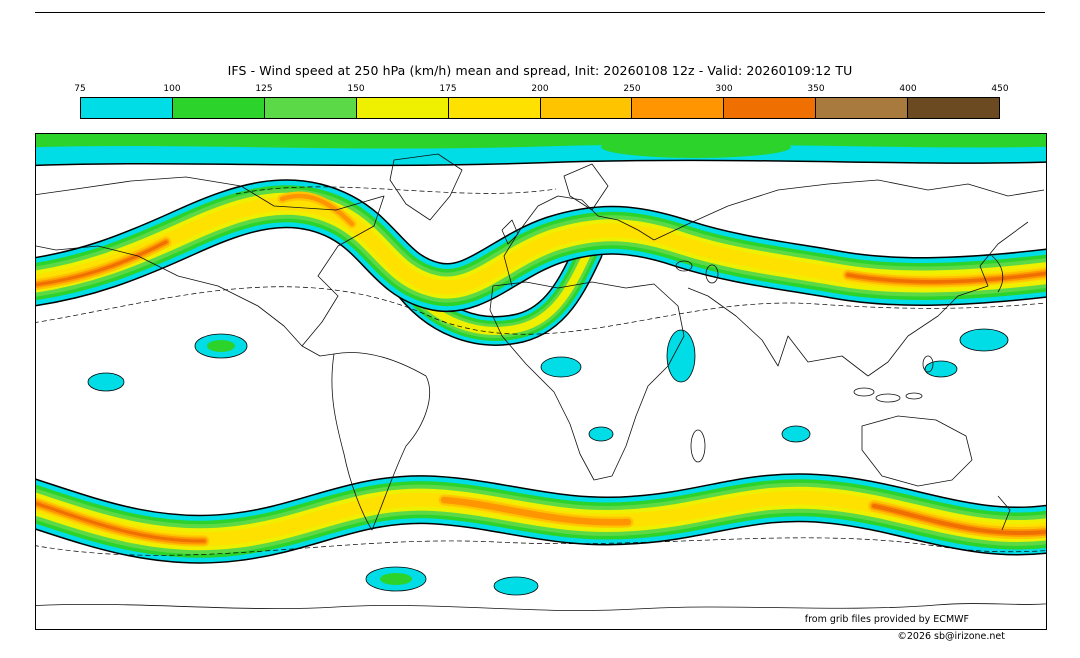  What do you see at coordinates (997, 274) in the screenshot?
I see `coast-japan` at bounding box center [997, 274].